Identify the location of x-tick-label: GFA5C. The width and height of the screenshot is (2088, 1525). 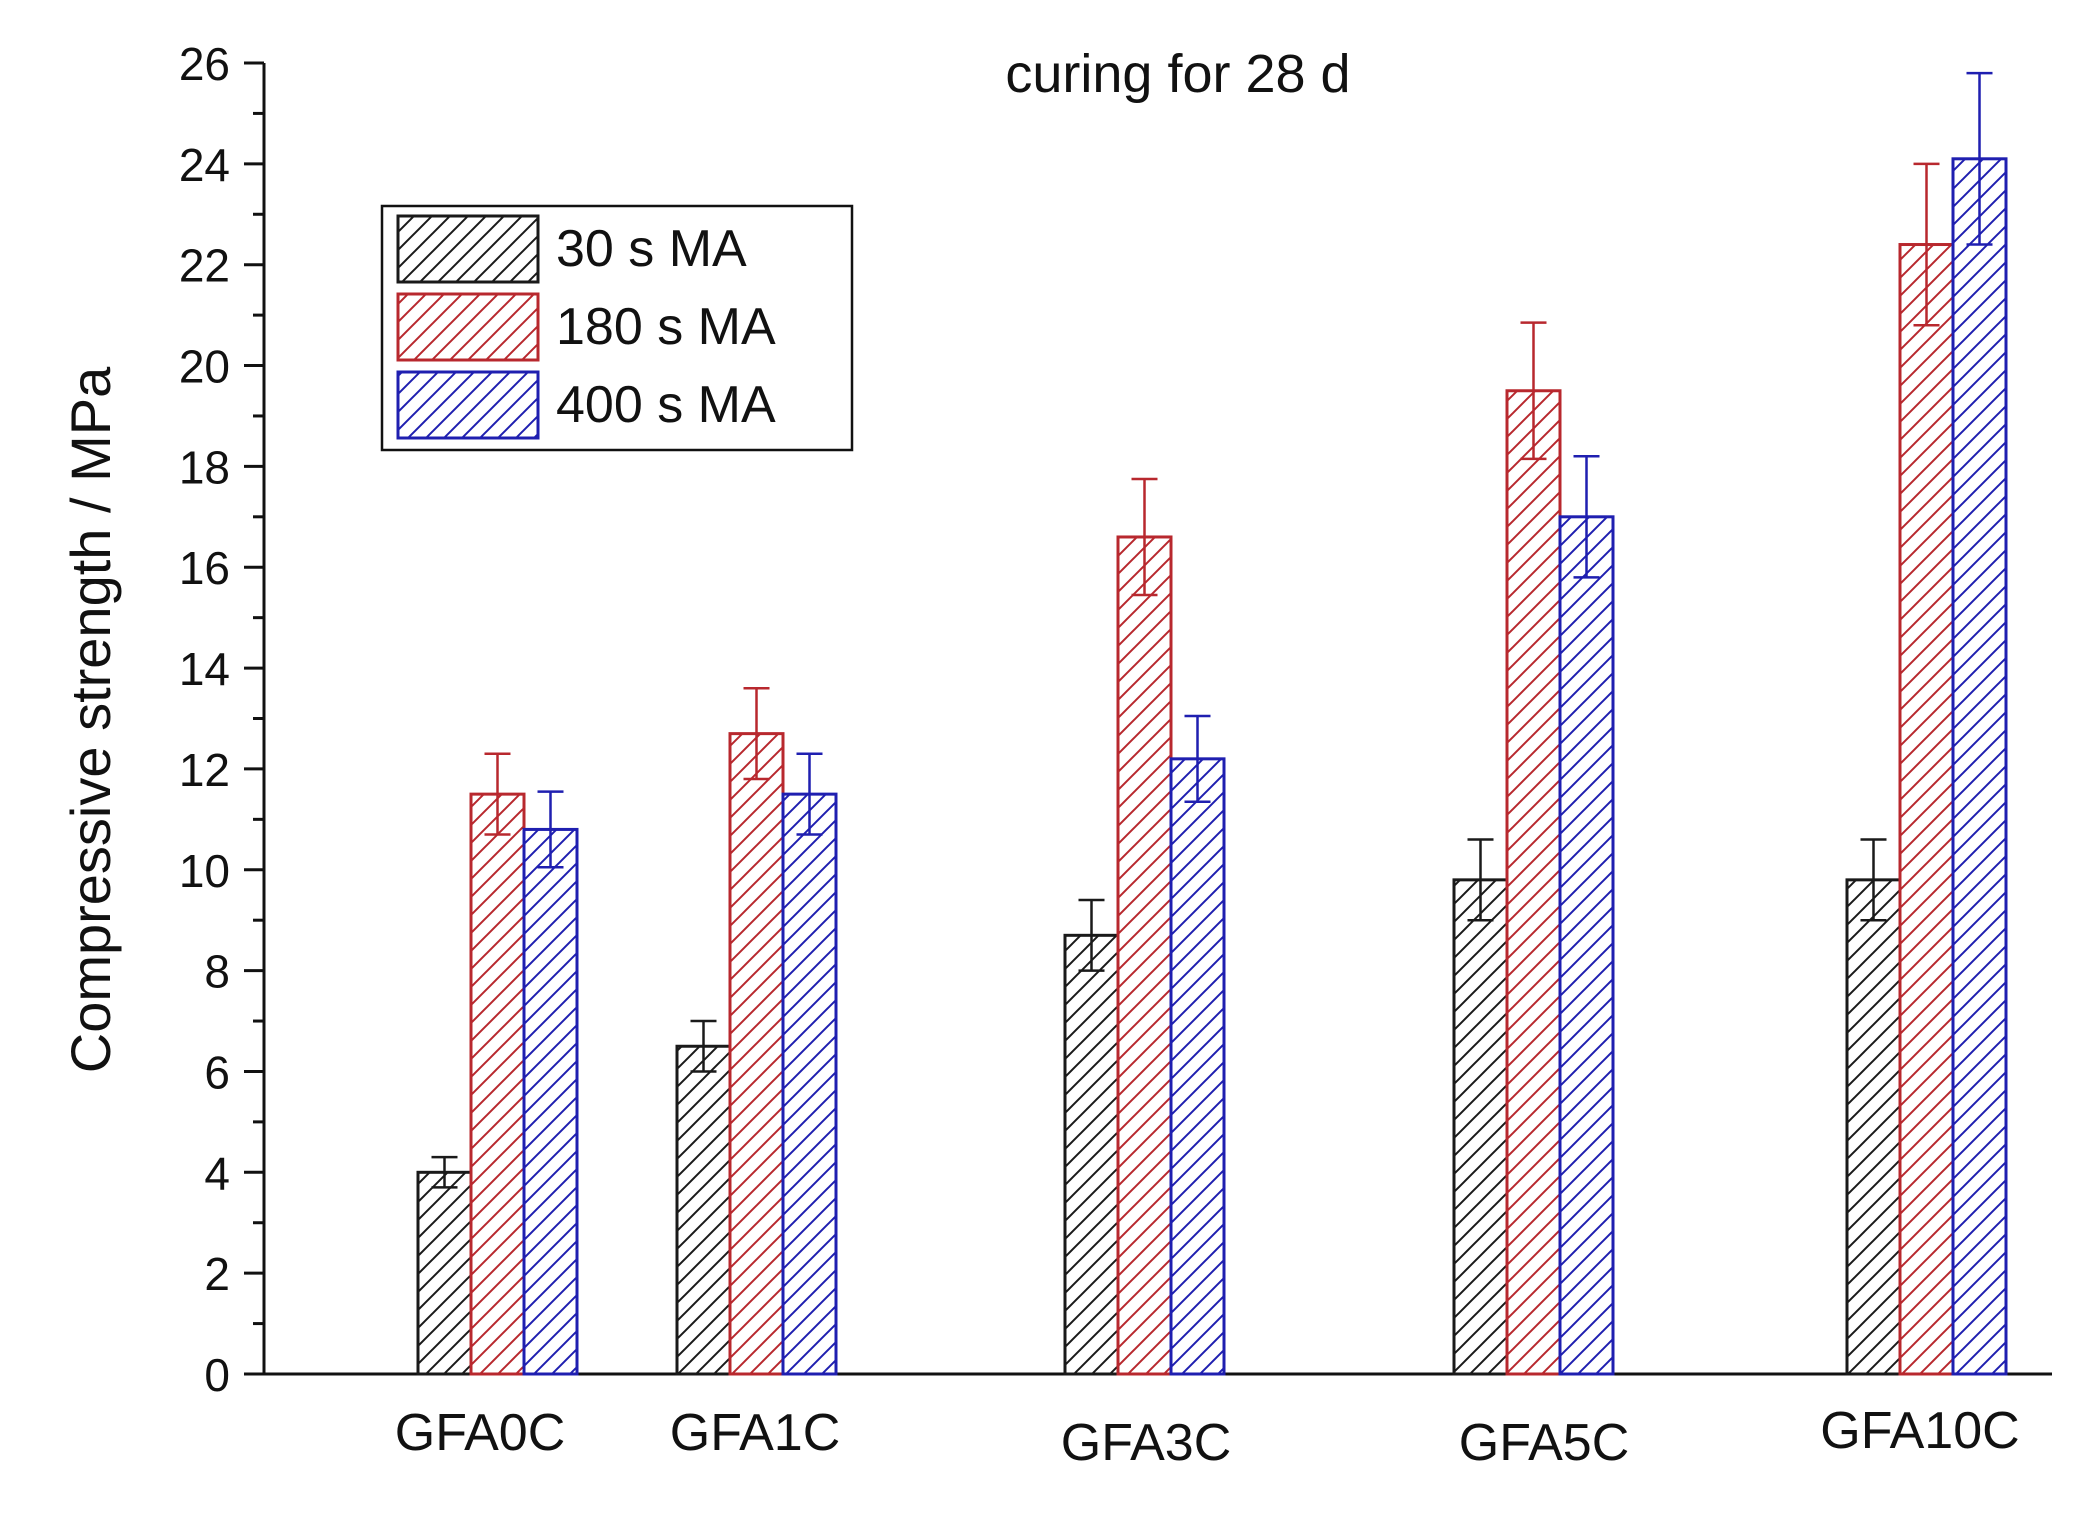
(1544, 1443).